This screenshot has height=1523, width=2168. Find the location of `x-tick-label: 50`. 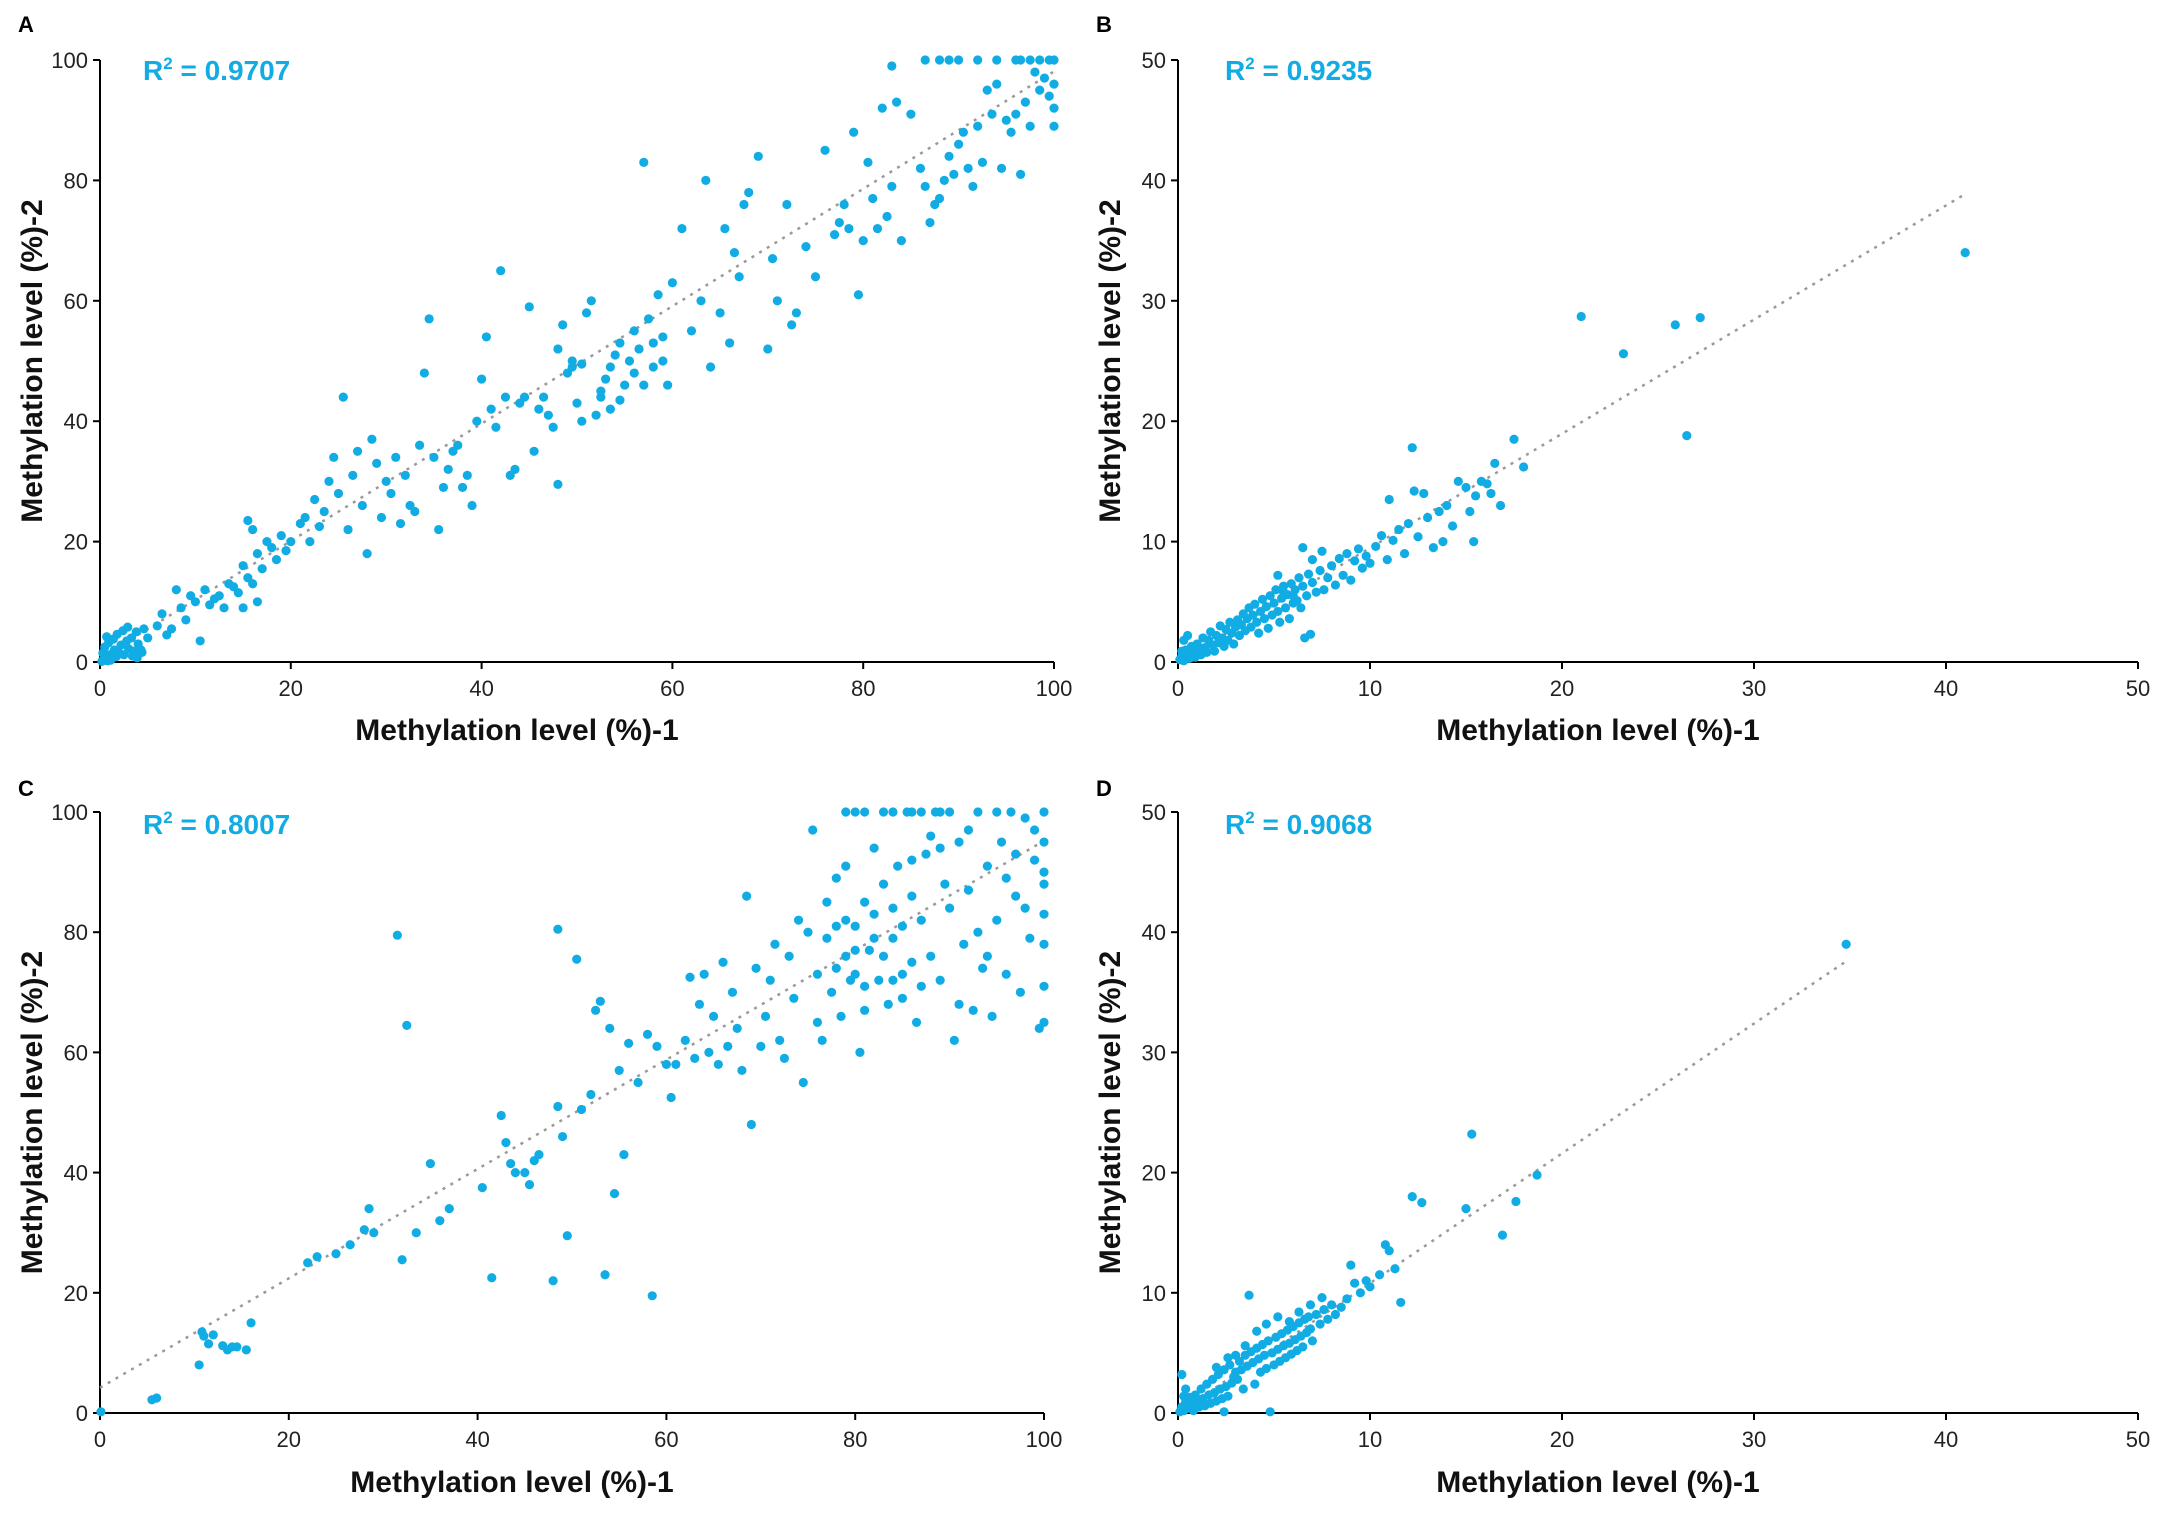

x-tick-label: 50 is located at coordinates (2138, 688).